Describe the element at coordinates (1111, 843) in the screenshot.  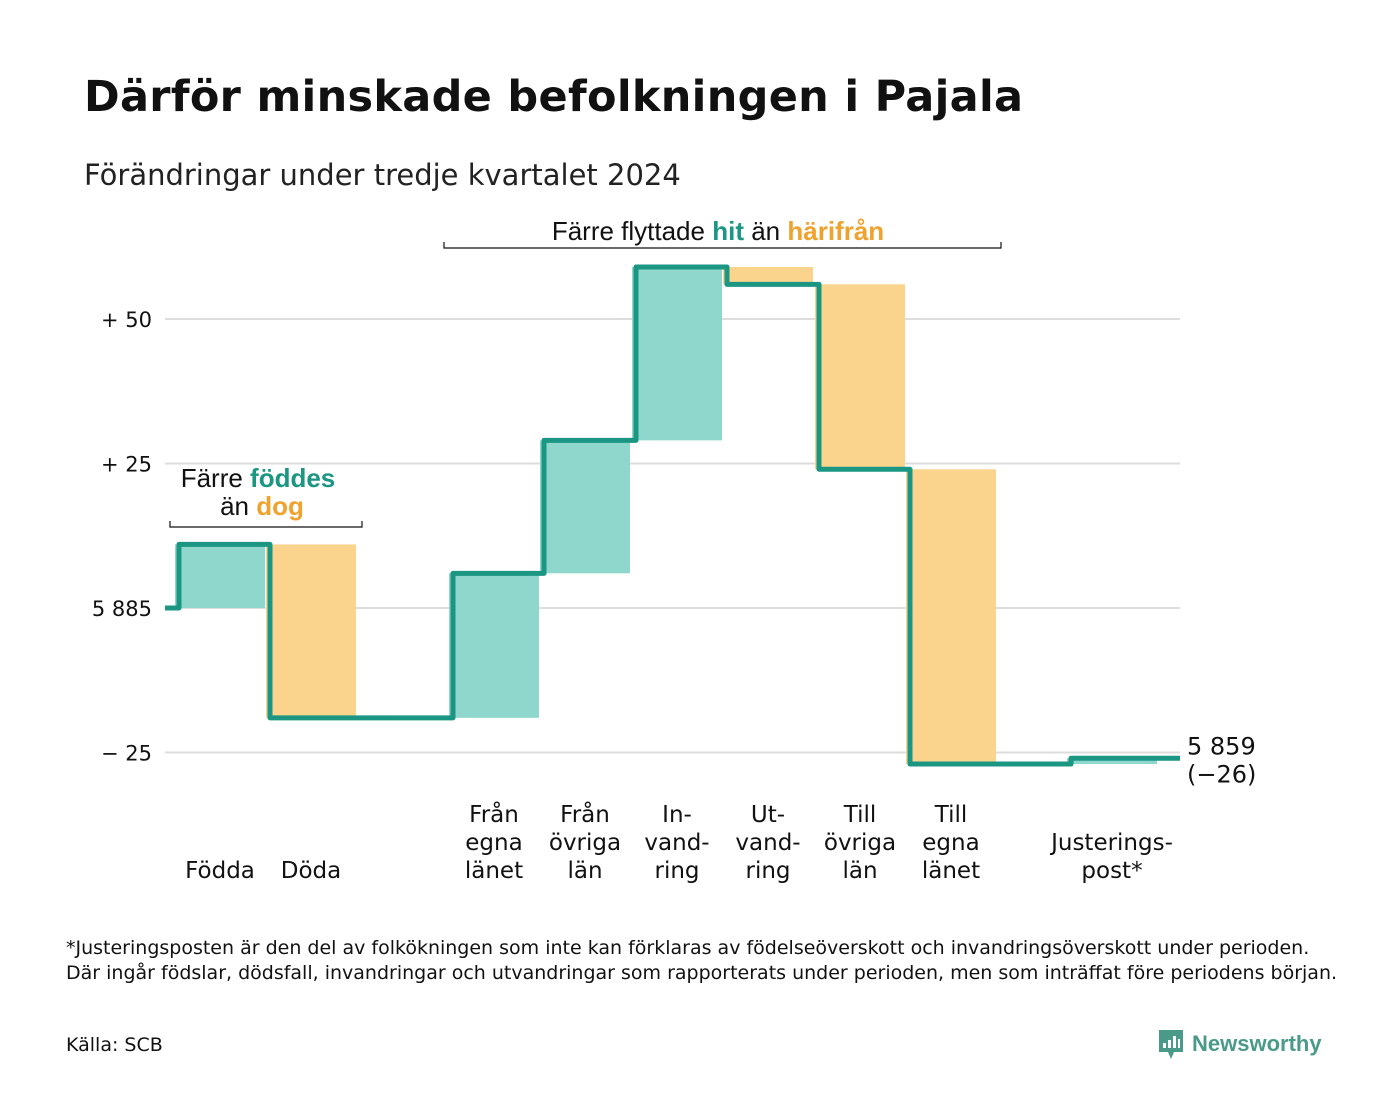
I see `x-label-line: Justerings-` at that location.